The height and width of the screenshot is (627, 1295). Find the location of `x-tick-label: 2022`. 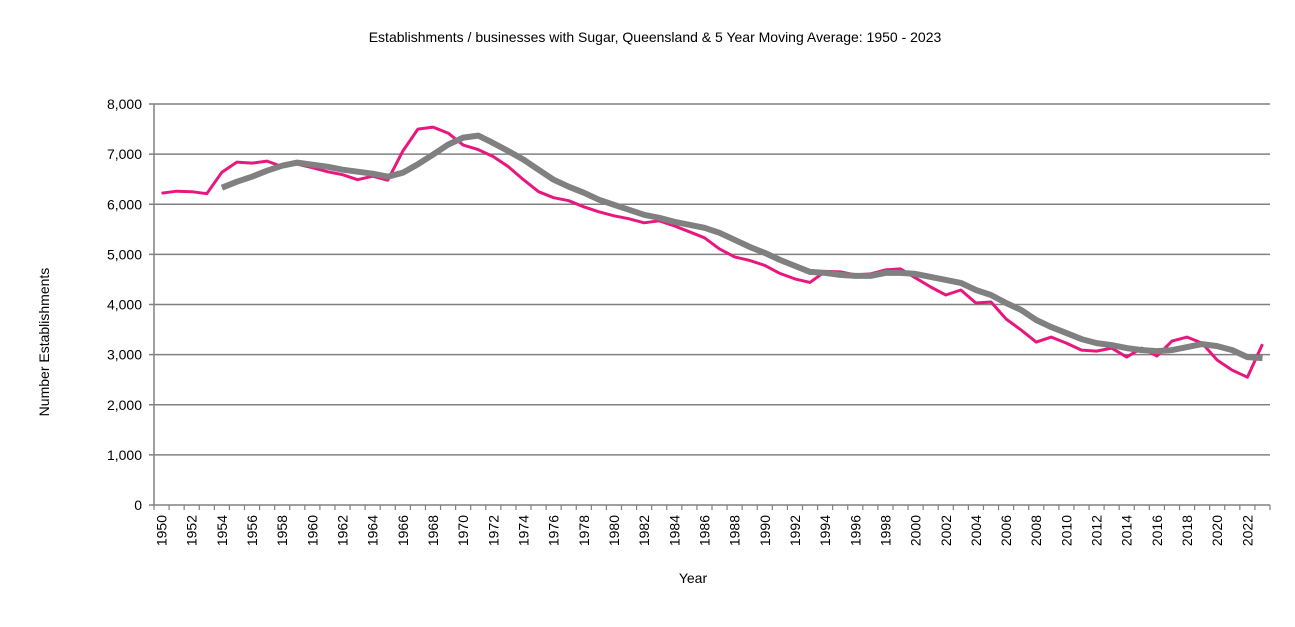

x-tick-label: 2022 is located at coordinates (1247, 530).